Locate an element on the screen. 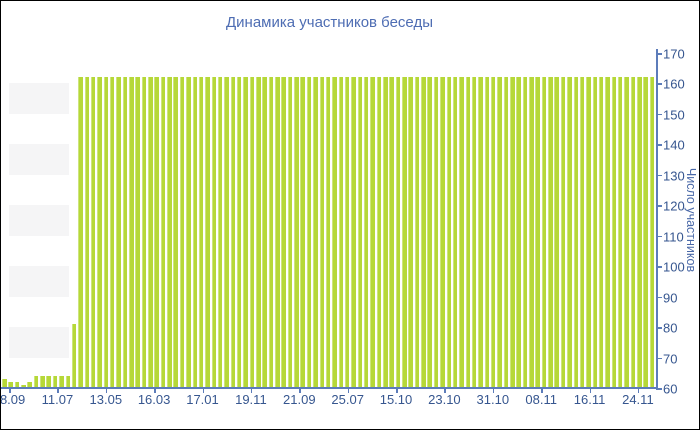 The image size is (700, 430). x-tick-label: 16.03 is located at coordinates (154, 399).